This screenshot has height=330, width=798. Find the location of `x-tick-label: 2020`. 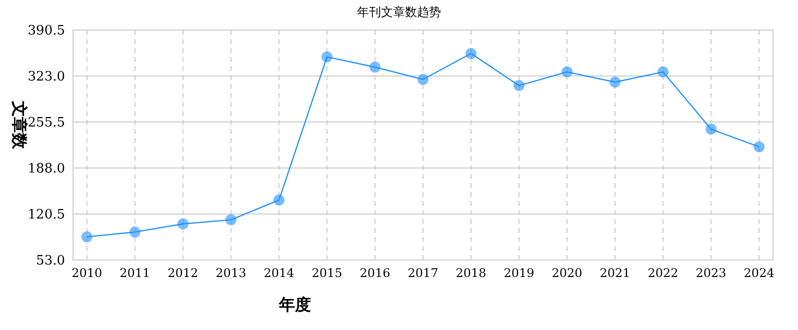

x-tick-label: 2020 is located at coordinates (567, 273).